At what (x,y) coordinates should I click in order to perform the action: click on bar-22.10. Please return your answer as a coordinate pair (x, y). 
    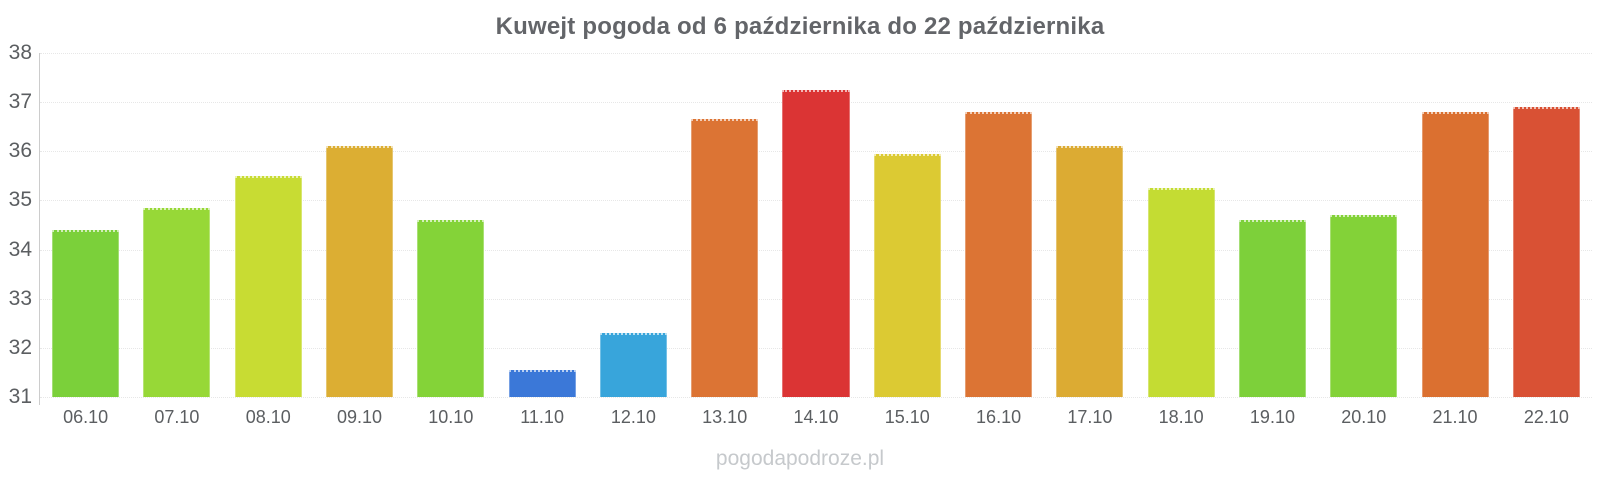
    Looking at the image, I should click on (1546, 252).